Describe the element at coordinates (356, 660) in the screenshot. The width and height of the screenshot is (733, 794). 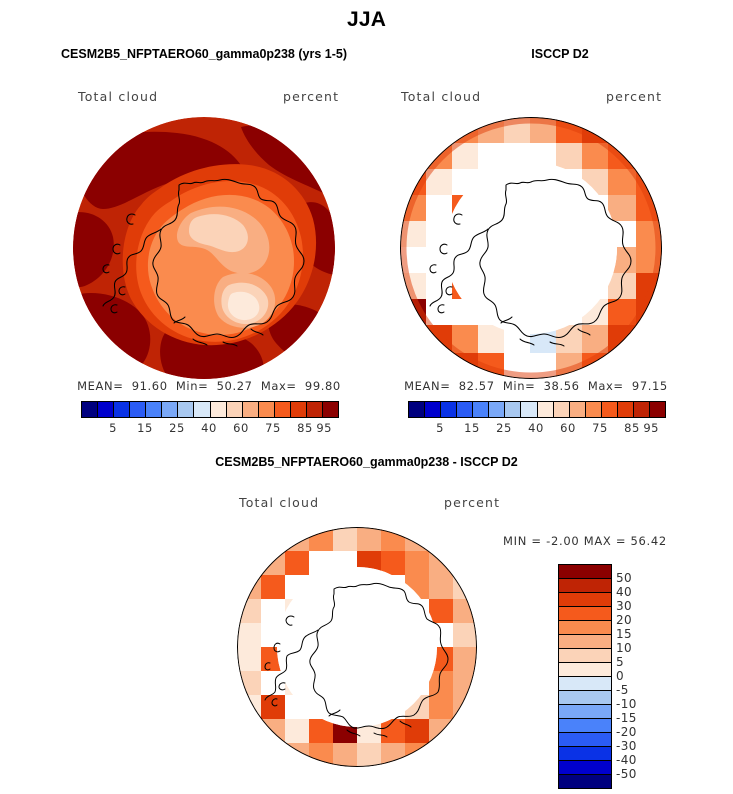
I see `difference-coastline` at that location.